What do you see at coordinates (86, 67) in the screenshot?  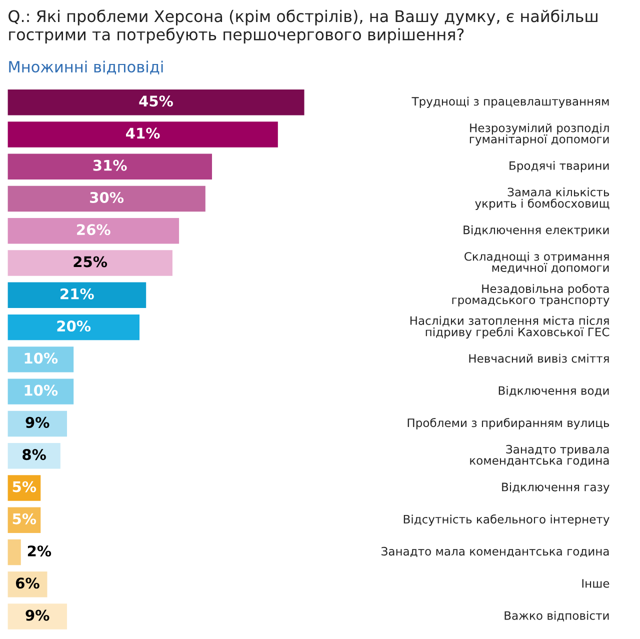 I see `chart-subtitle: Множинні відповіді` at bounding box center [86, 67].